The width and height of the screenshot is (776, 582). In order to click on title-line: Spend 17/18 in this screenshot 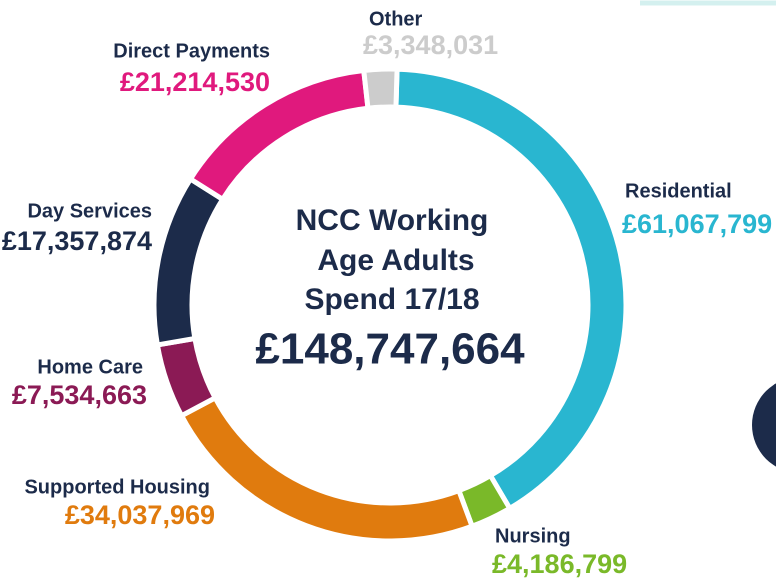, I will do `click(391, 299)`.